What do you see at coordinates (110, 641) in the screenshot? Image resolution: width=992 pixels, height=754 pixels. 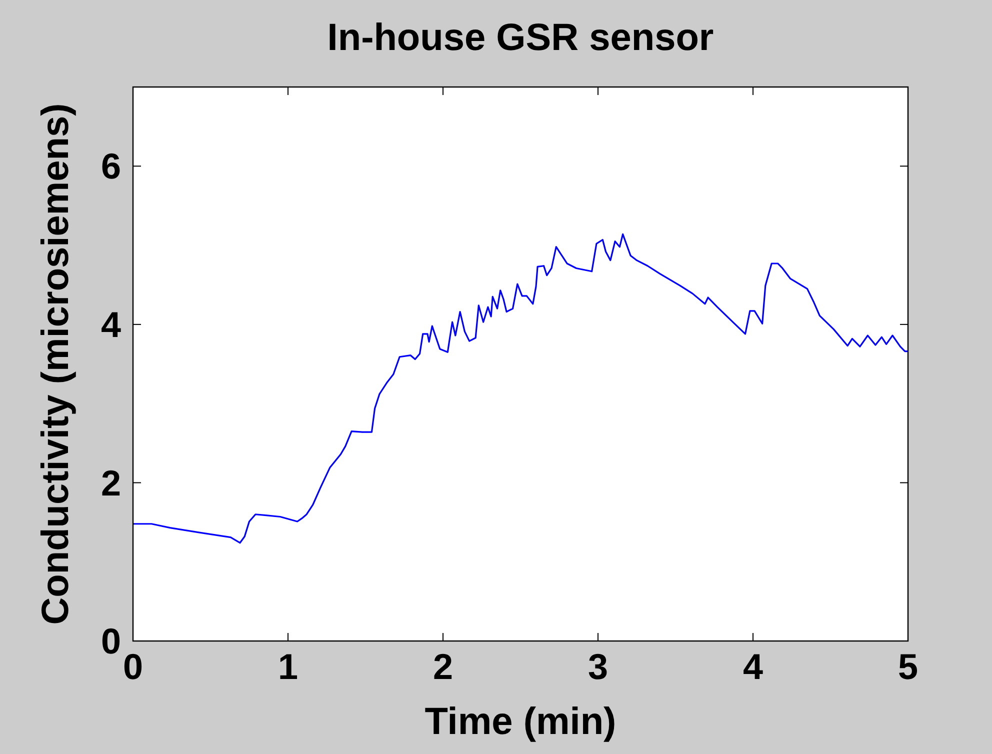 I see `y-tick-label: 0` at bounding box center [110, 641].